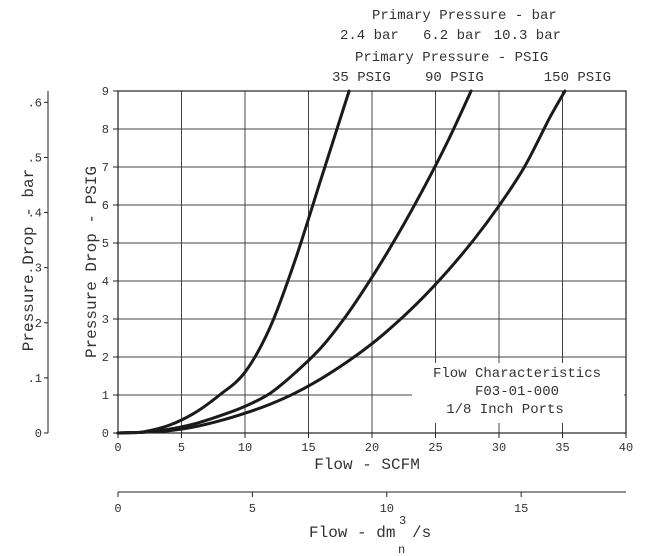  What do you see at coordinates (35, 103) in the screenshot?
I see `secondary-y-tick-label-6: .6` at bounding box center [35, 103].